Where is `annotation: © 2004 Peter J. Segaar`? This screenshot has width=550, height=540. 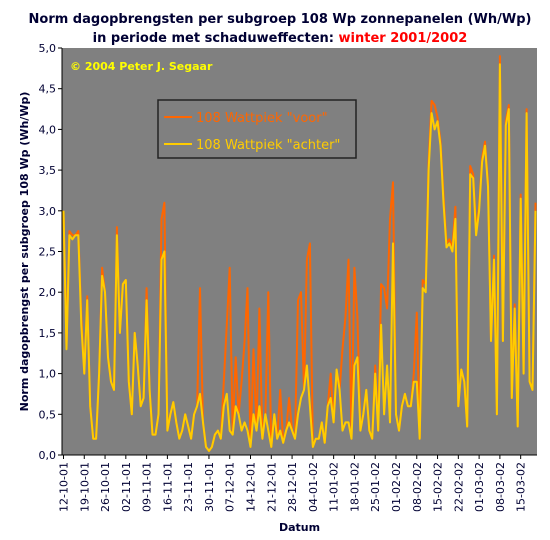 annotation: © 2004 Peter J. Segaar is located at coordinates (141, 66).